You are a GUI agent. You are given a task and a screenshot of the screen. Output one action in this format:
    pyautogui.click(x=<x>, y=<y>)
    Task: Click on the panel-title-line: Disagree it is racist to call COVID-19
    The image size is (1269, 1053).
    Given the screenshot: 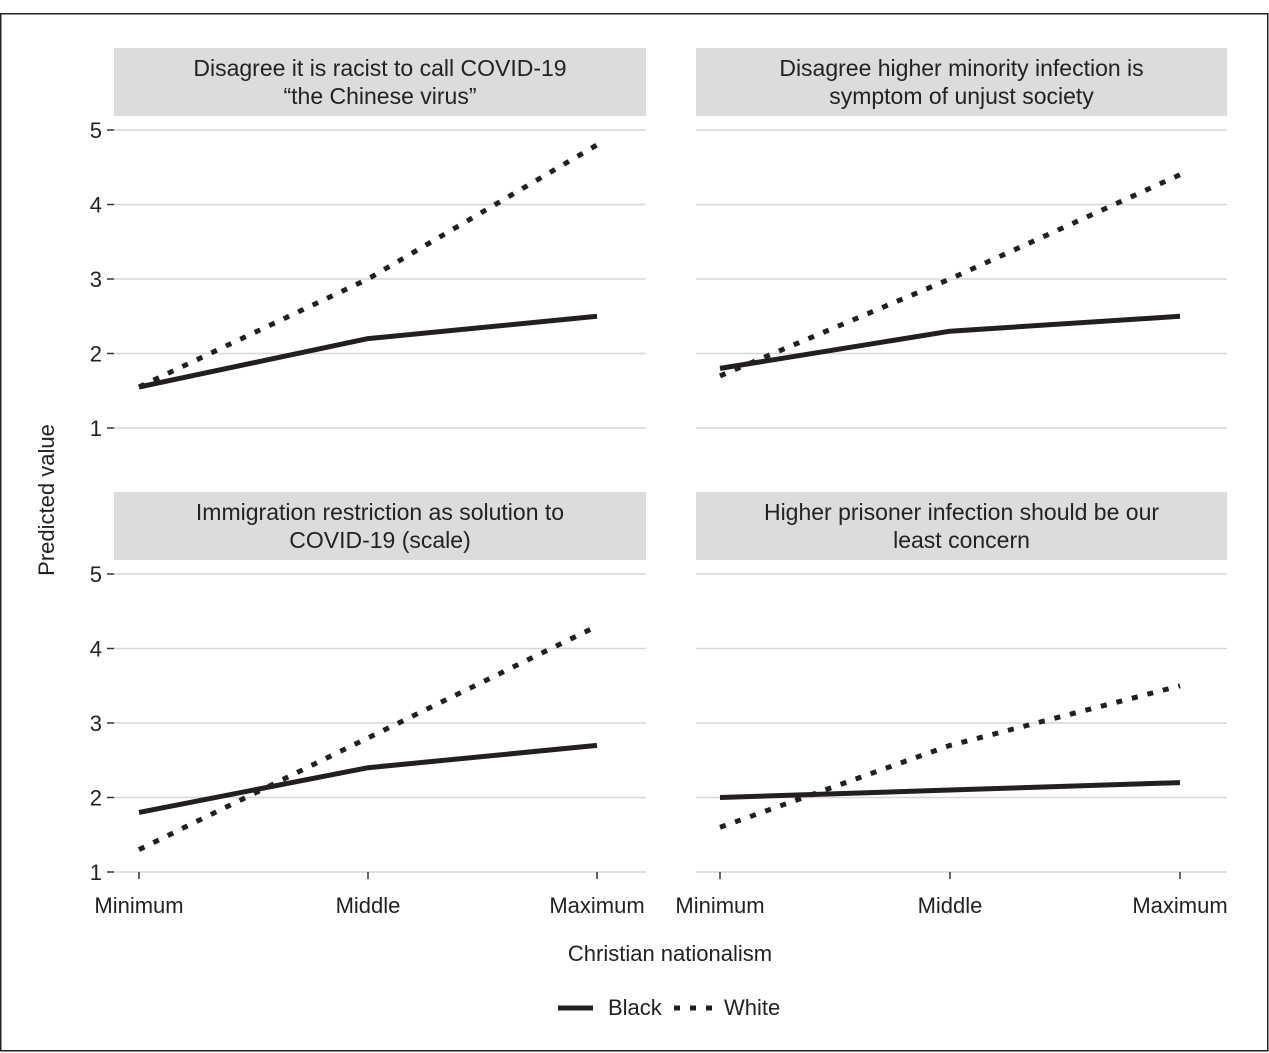 What is the action you would take?
    pyautogui.click(x=379, y=68)
    